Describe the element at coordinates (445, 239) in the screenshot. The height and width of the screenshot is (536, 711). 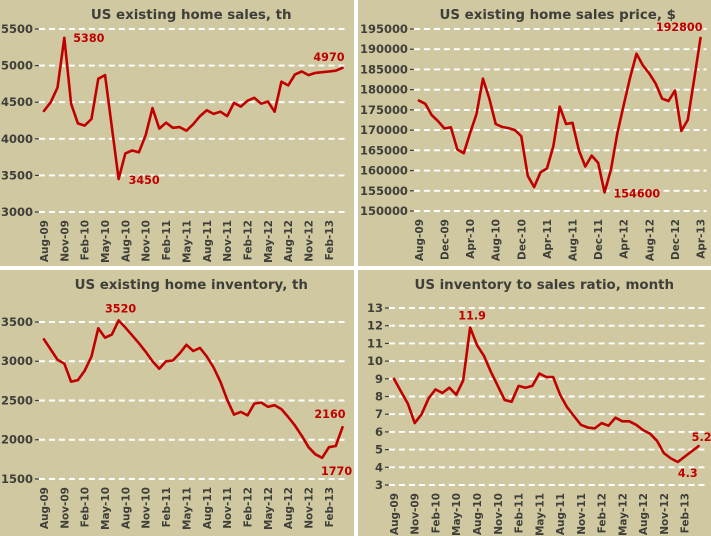
I see `x-axis-label: Dec-09` at that location.